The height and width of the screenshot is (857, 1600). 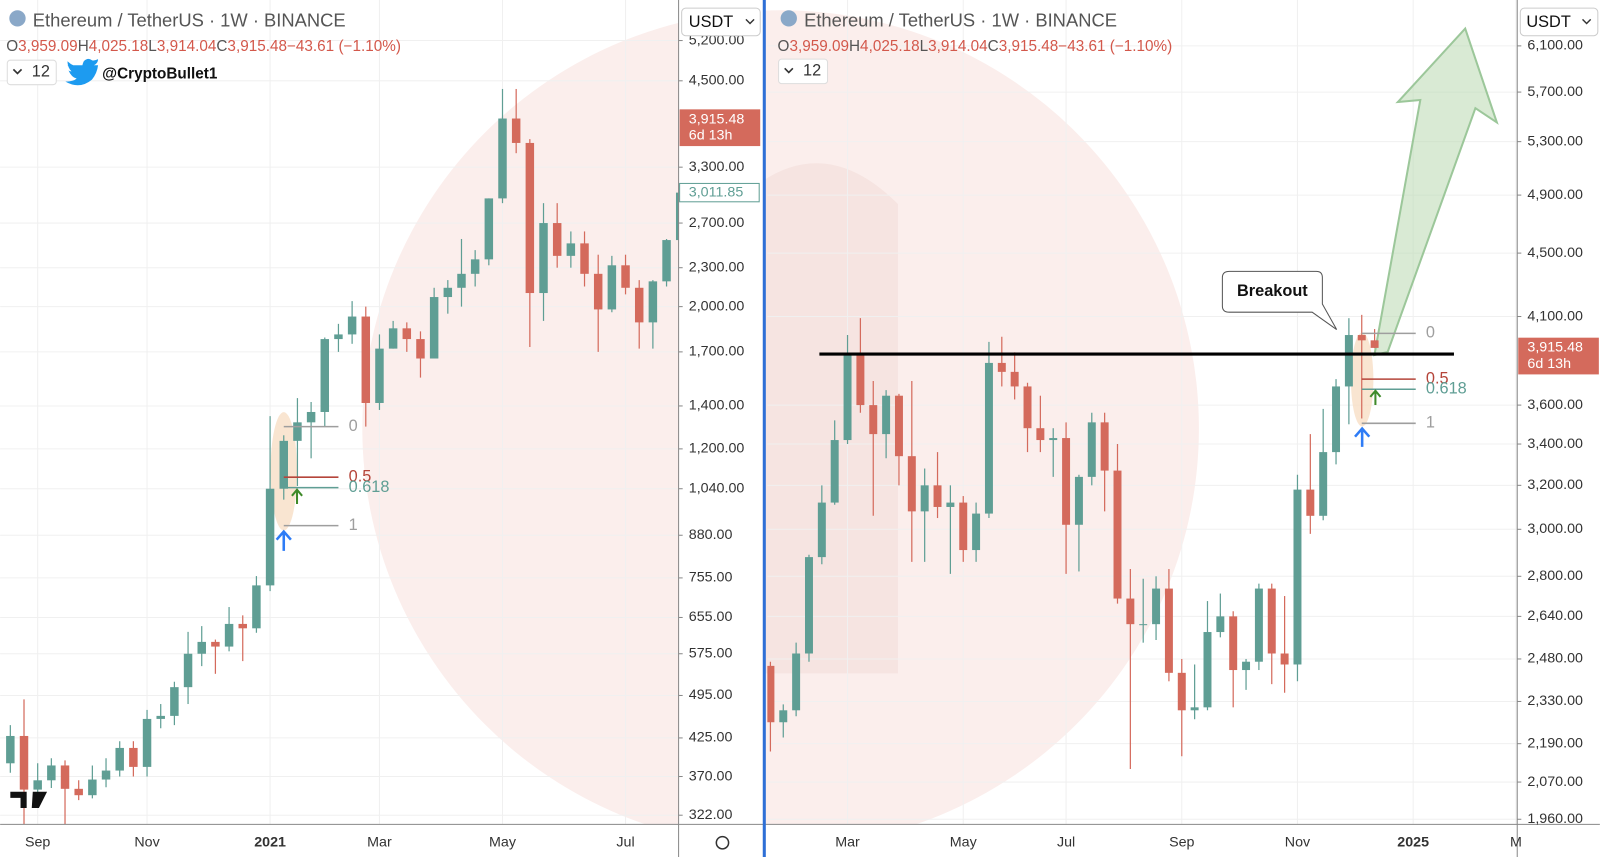 I want to click on y-tick-label: 2,070.00, so click(x=1555, y=782).